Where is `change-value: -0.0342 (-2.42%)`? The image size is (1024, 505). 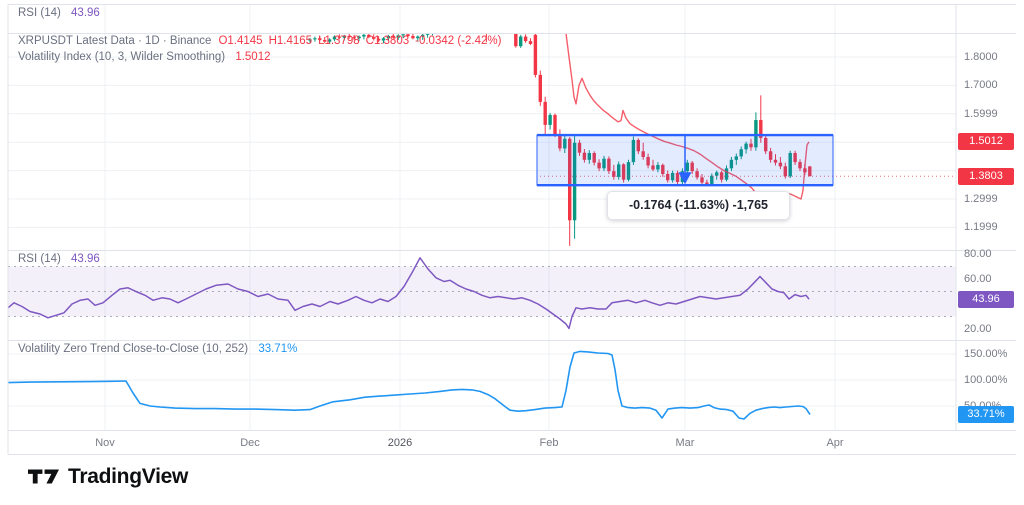 change-value: -0.0342 (-2.42%) is located at coordinates (458, 41).